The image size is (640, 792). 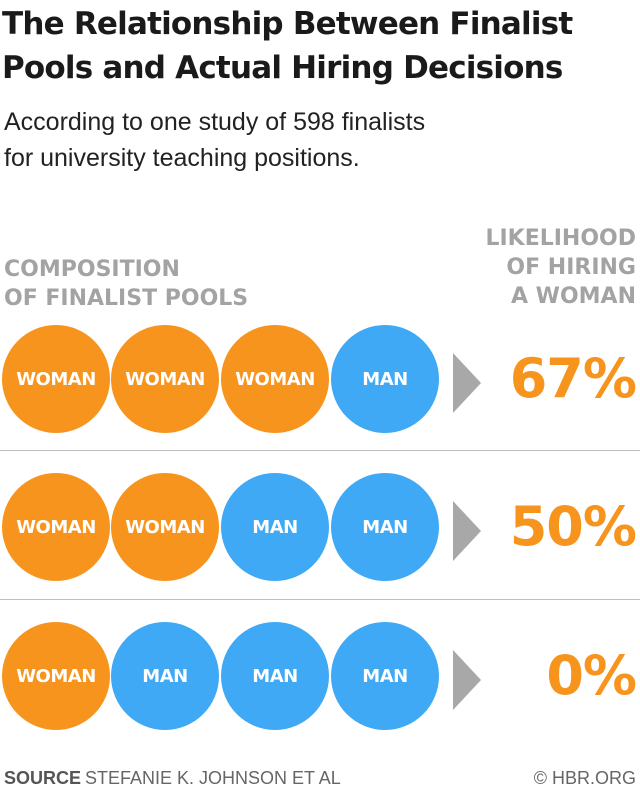 I want to click on source-label: SOURCE, so click(x=43, y=778).